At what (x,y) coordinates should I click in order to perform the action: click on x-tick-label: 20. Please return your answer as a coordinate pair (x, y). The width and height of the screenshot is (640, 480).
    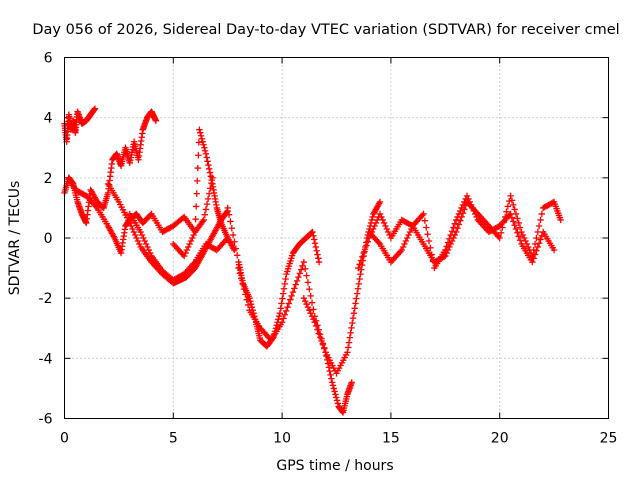
    Looking at the image, I should click on (500, 439).